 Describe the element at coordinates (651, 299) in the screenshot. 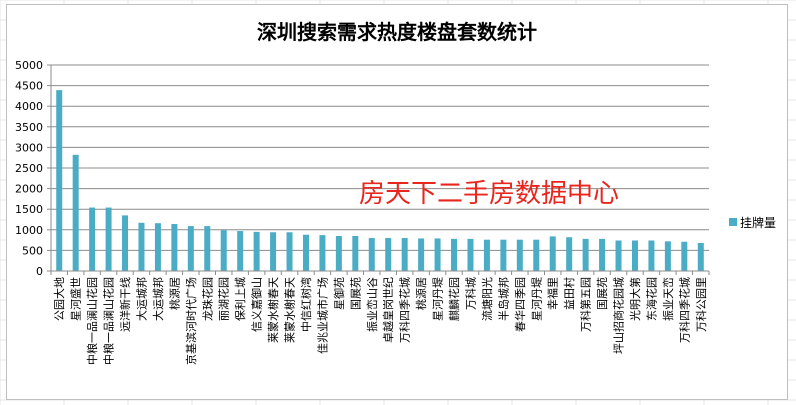

I see `x-tick-label: 东海花园` at that location.